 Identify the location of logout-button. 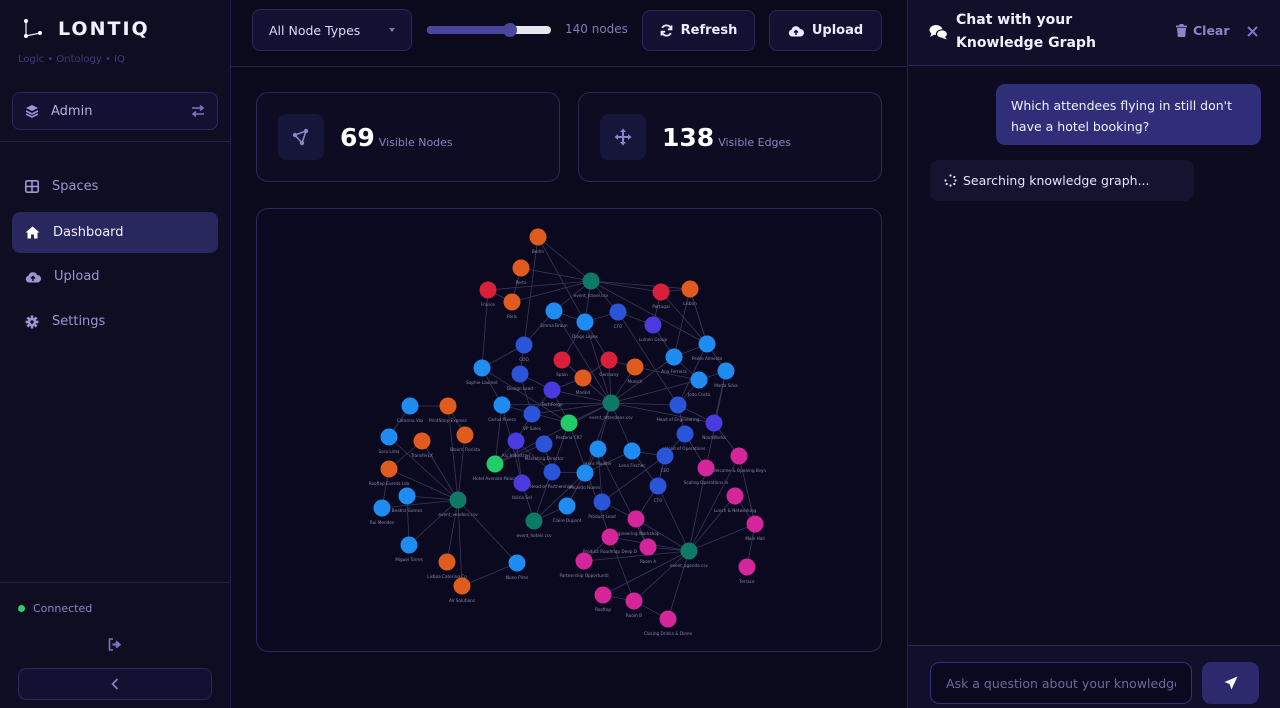
(115, 645).